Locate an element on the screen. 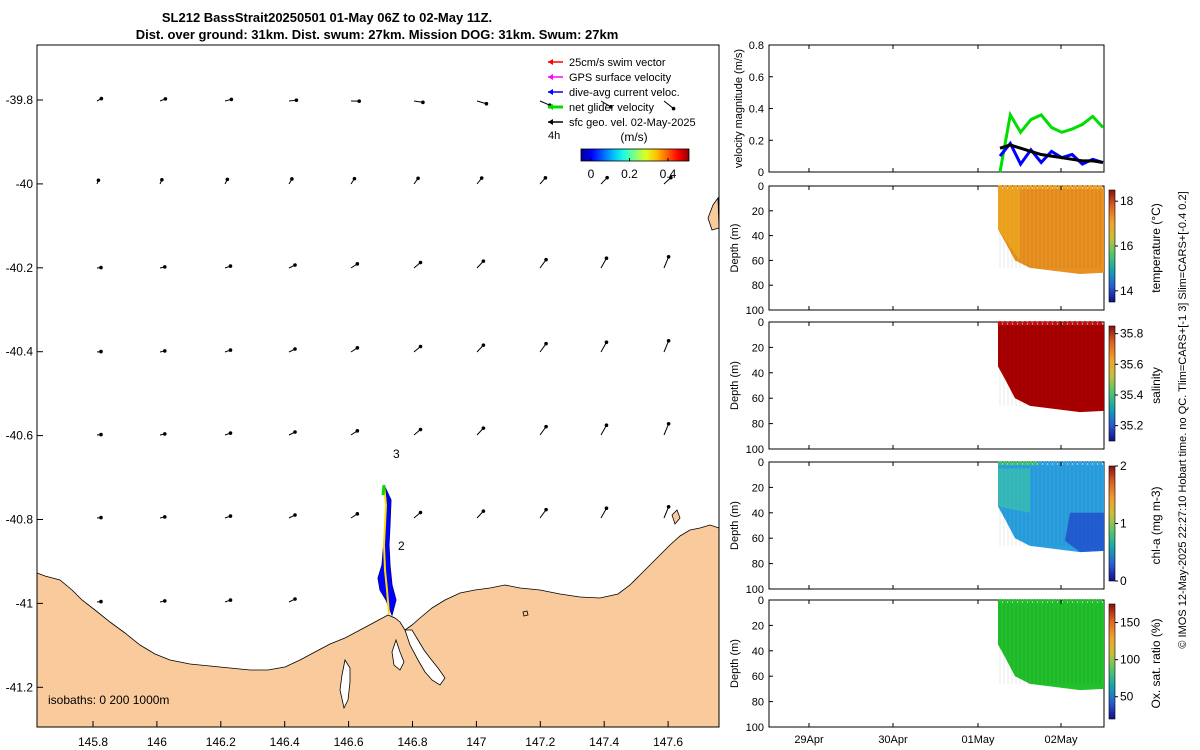 This screenshot has width=1200, height=750. map-x-tick-label: 147.2 is located at coordinates (540, 742).